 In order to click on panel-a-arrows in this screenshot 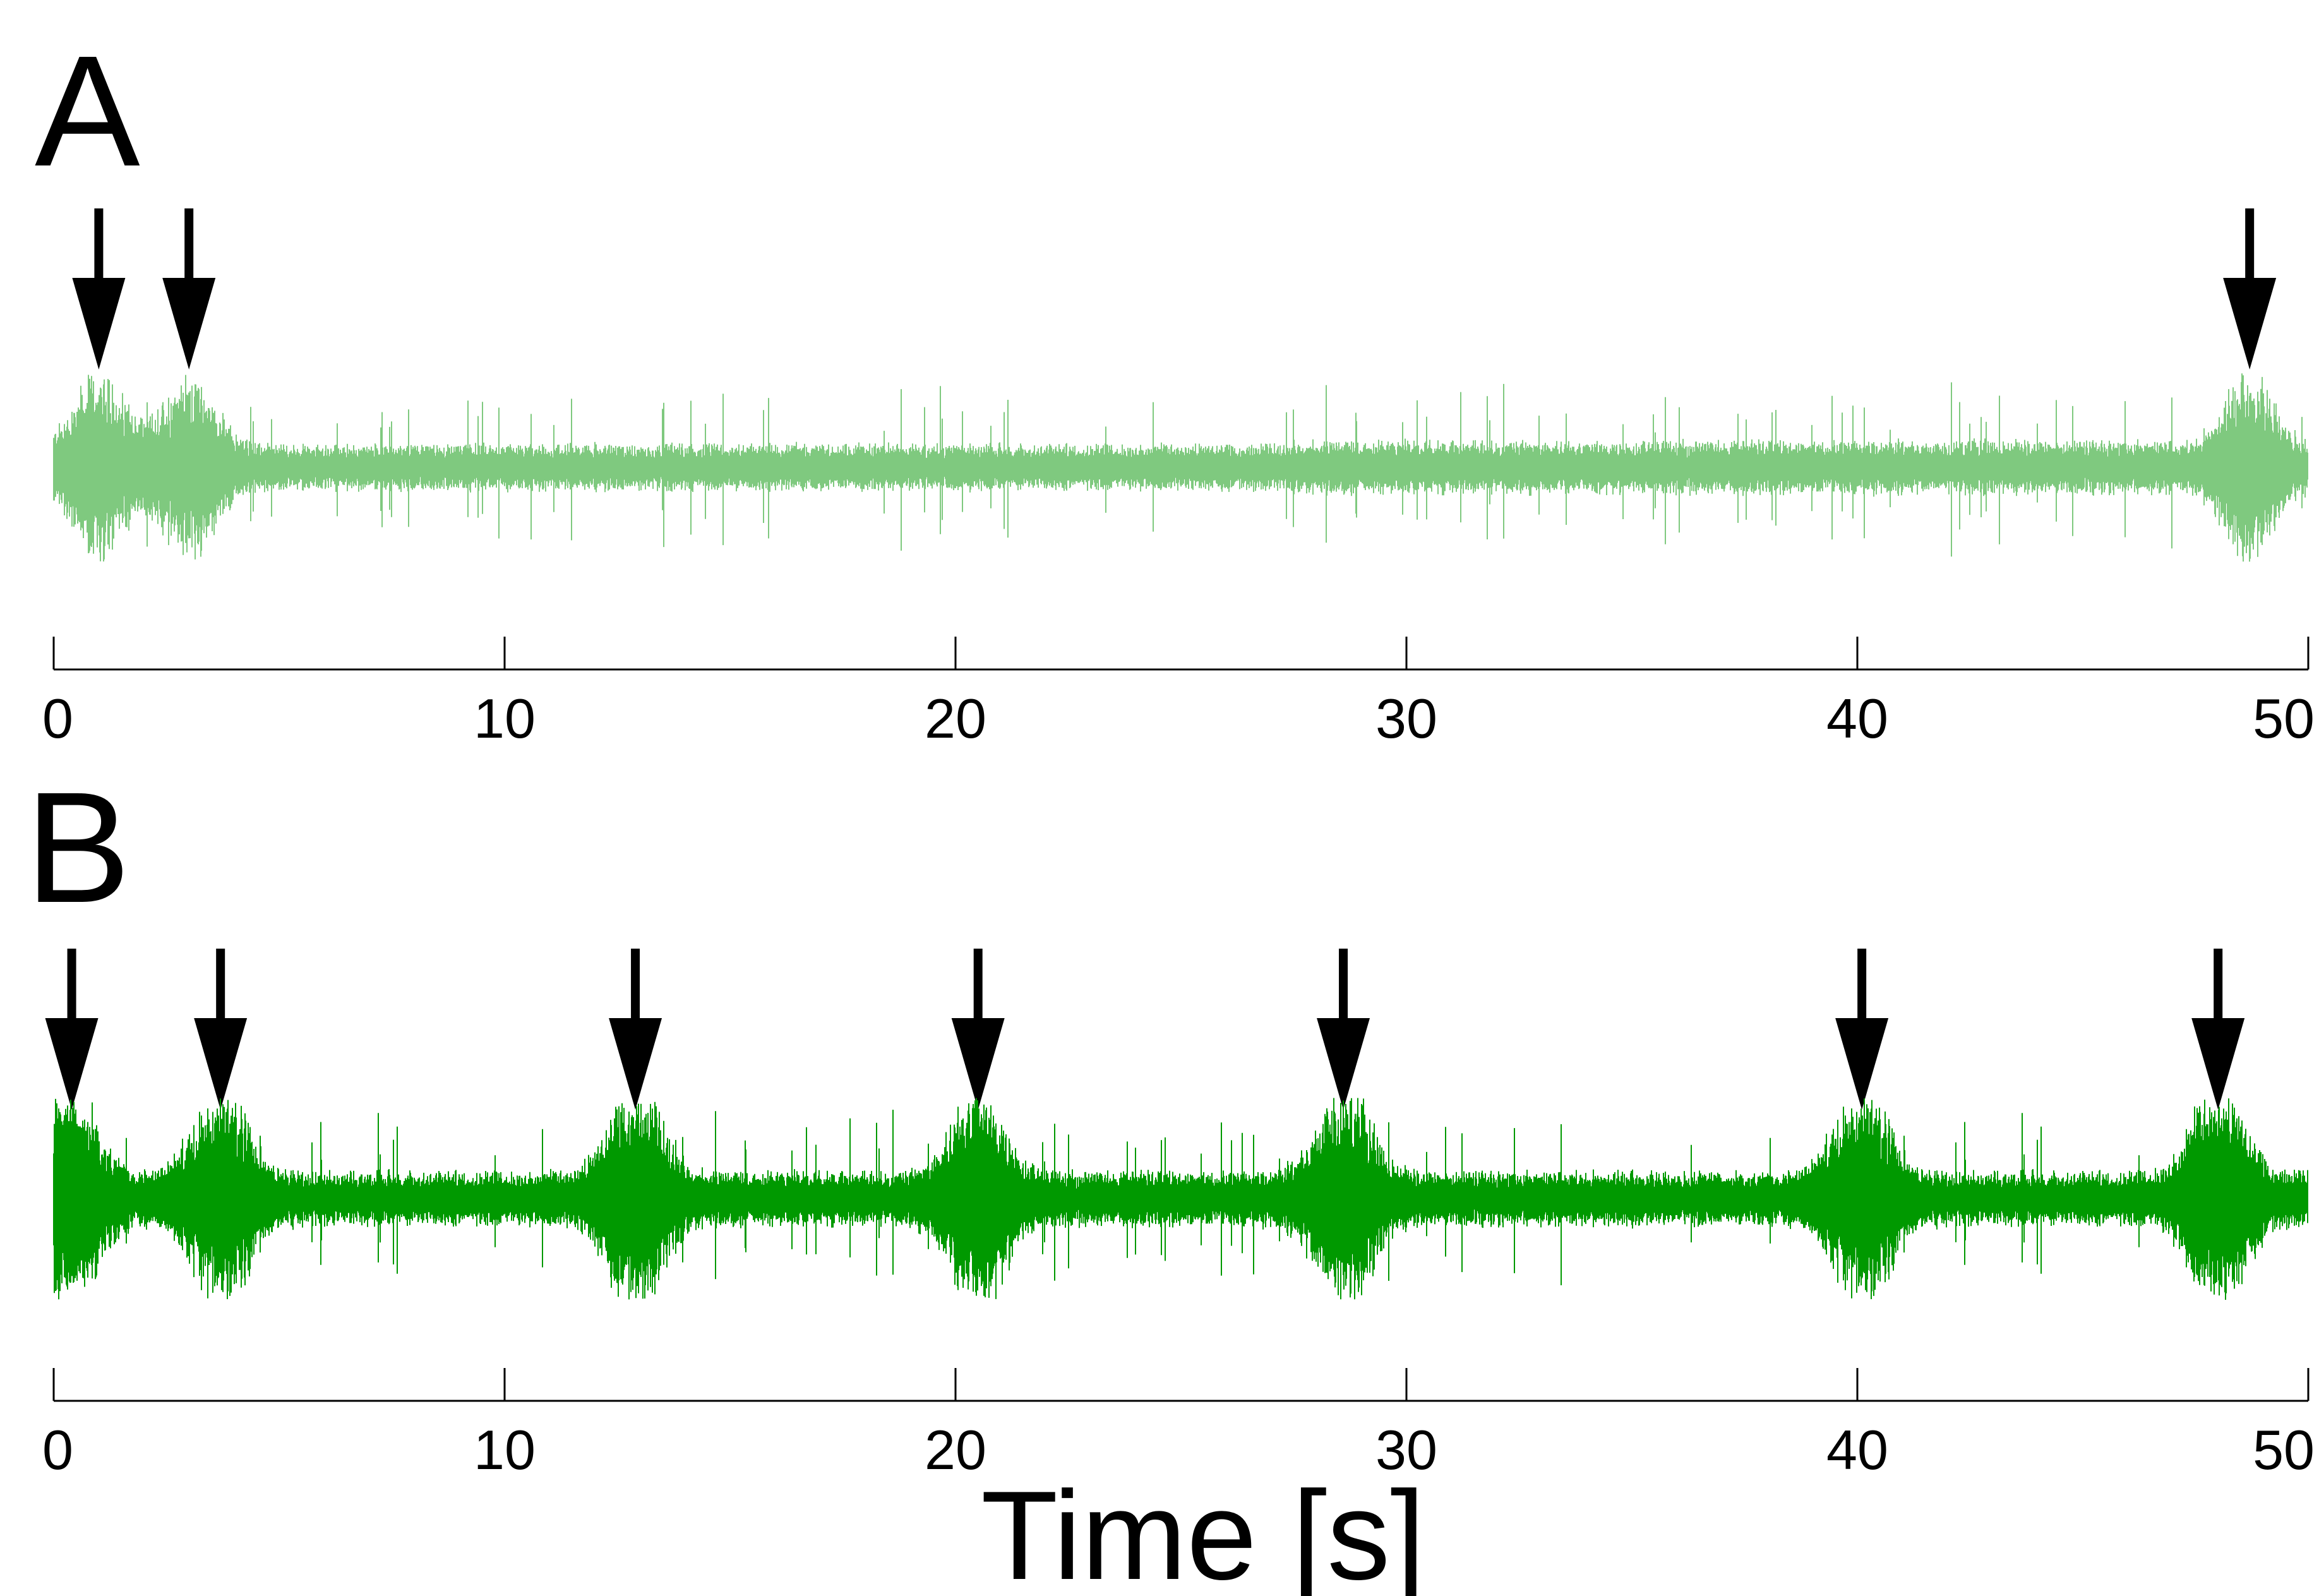, I will do `click(1174, 288)`.